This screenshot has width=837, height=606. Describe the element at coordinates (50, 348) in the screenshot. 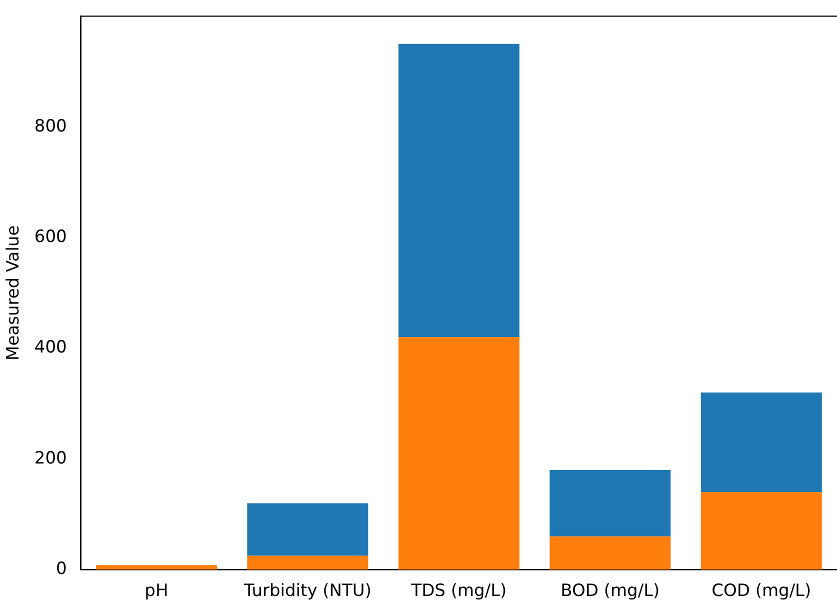

I see `y-tick-label: 400` at that location.